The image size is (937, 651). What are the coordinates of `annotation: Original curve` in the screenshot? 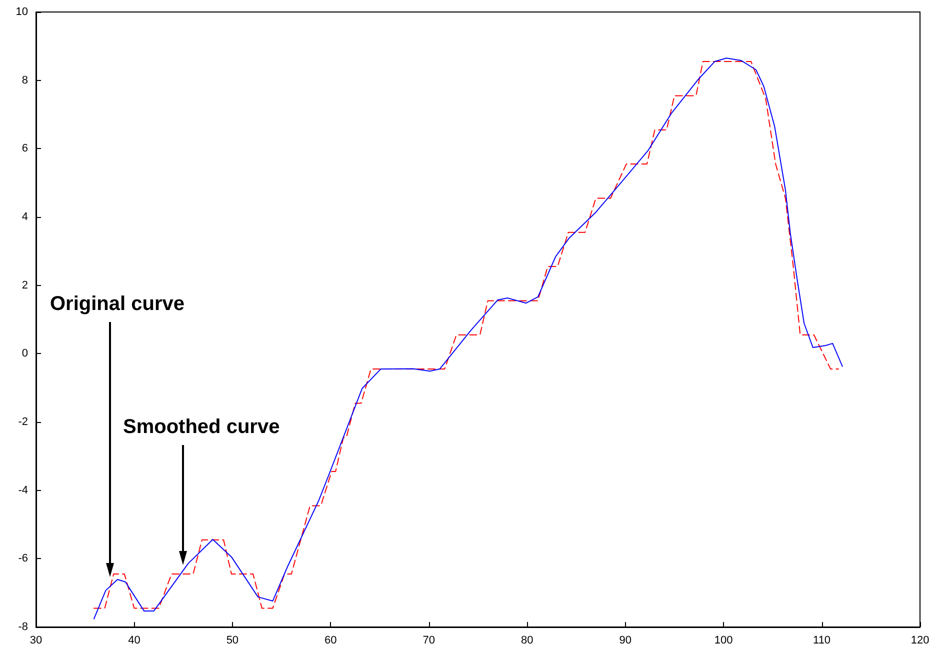 It's located at (117, 304).